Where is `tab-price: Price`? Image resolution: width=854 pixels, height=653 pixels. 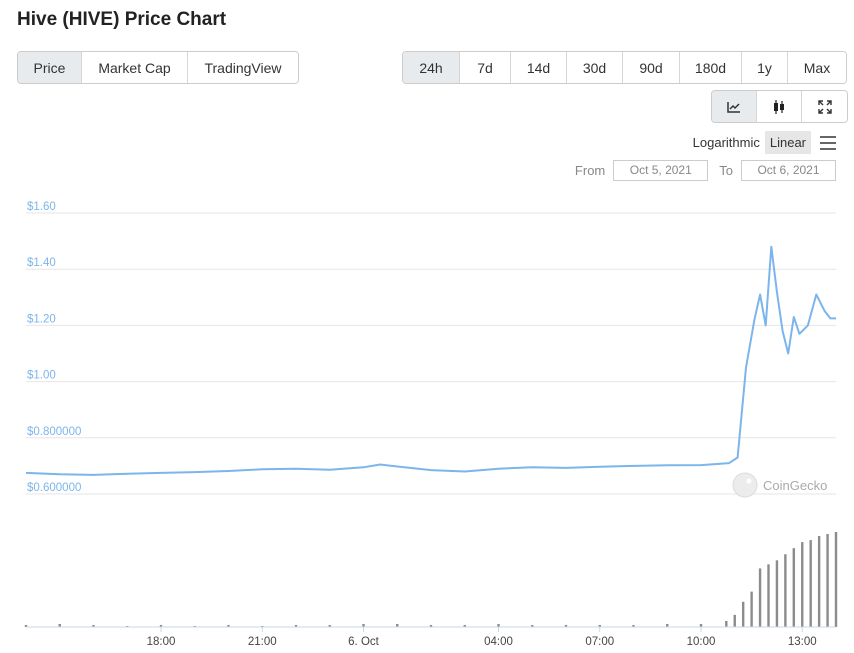
tab-price: Price is located at coordinates (50, 67).